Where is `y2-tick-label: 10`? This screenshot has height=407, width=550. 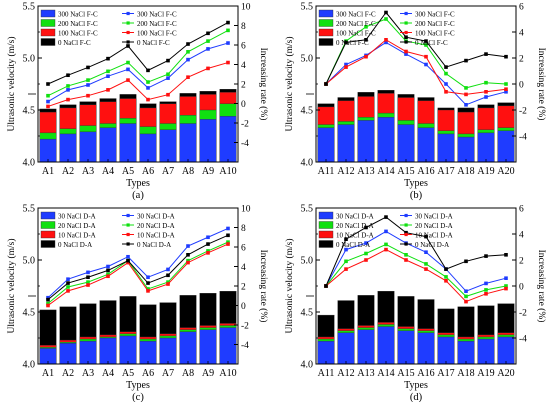
y2-tick-label: 10 is located at coordinates (246, 210).